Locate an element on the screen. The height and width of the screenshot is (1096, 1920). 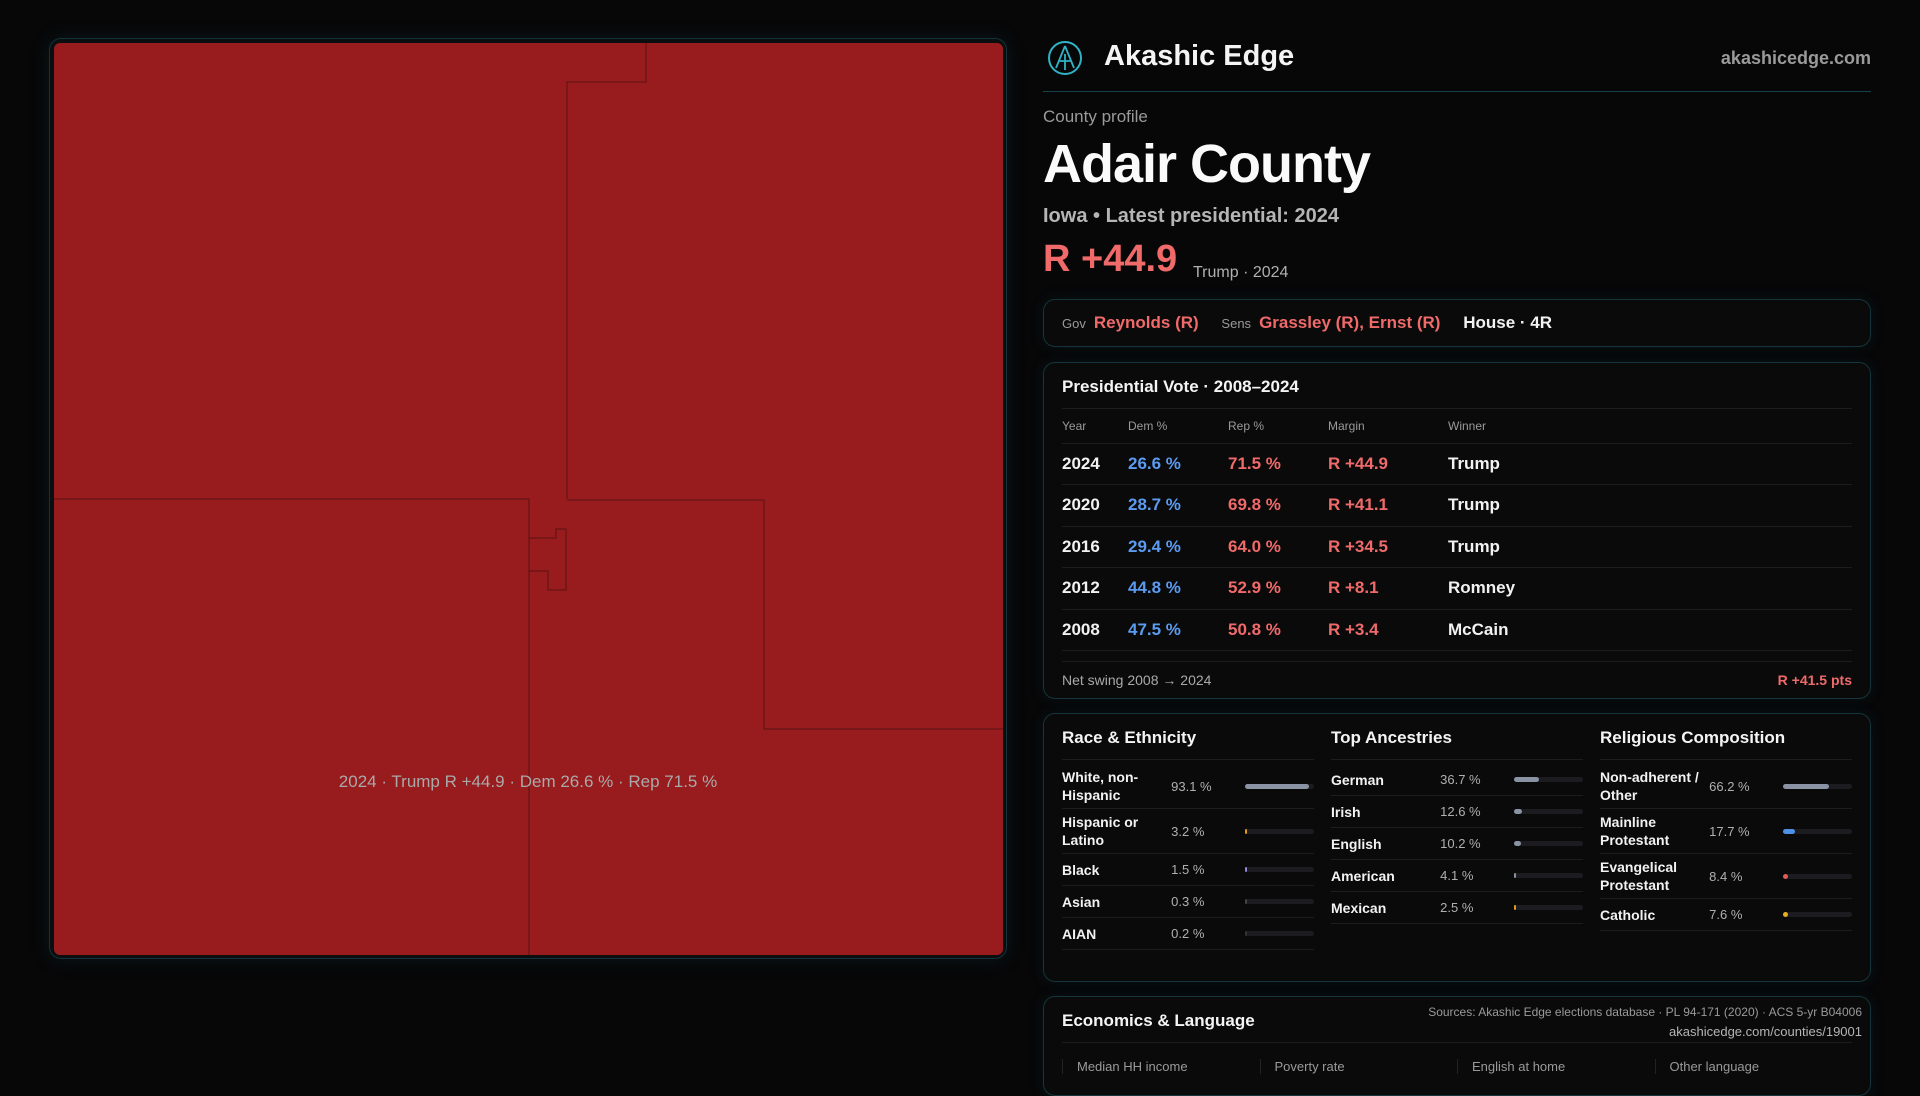
table-row: 2024 26.6 % 71.5 % R +44.9 Trump is located at coordinates (1457, 464).